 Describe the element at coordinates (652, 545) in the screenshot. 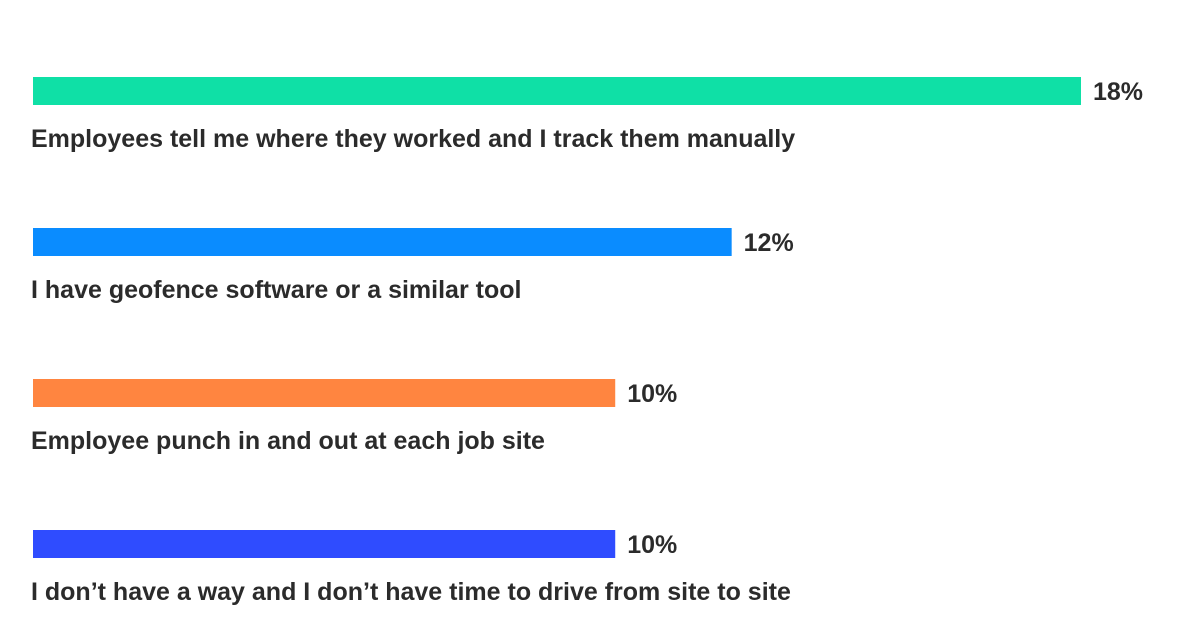

I see `value-label-4: 10%` at that location.